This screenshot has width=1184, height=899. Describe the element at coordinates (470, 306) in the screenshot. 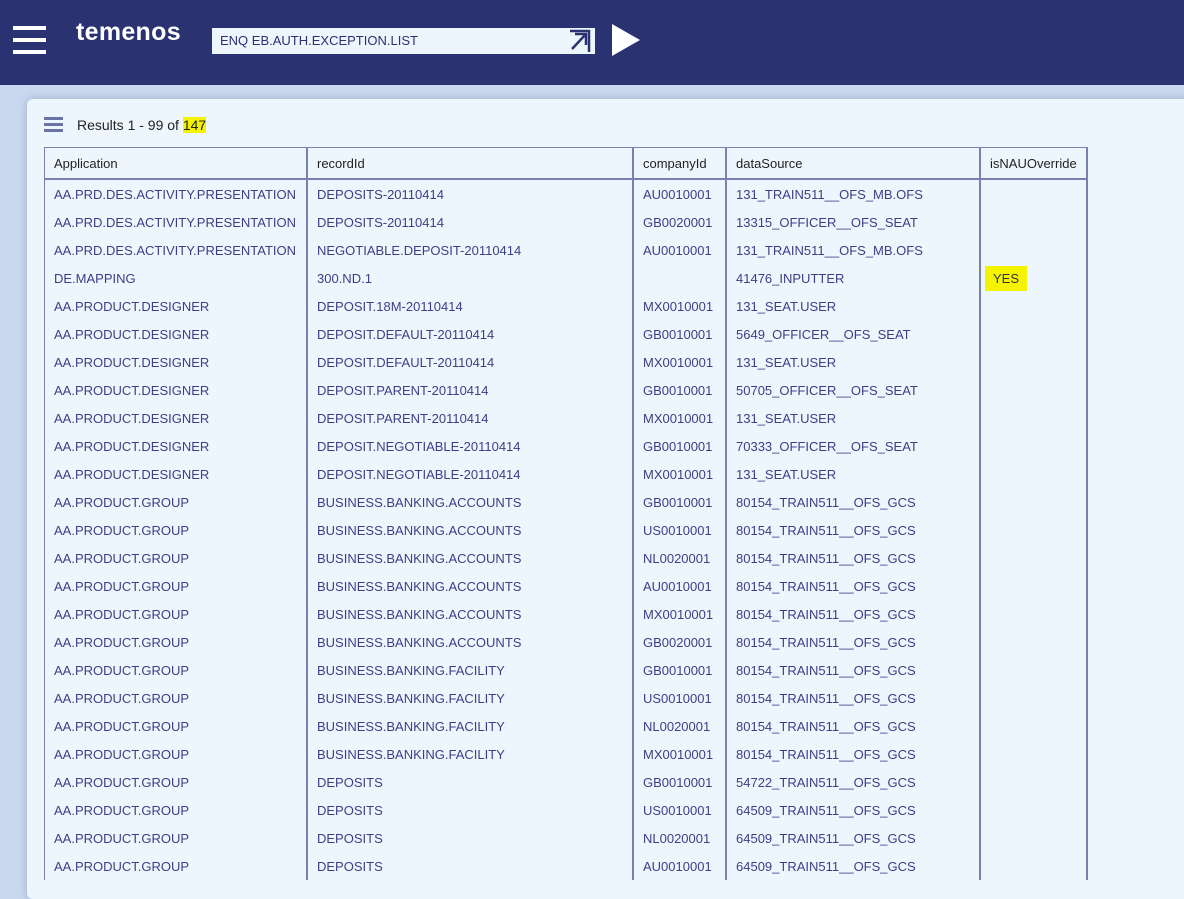

I see `table-cell: DEPOSIT.18M-20110414` at that location.